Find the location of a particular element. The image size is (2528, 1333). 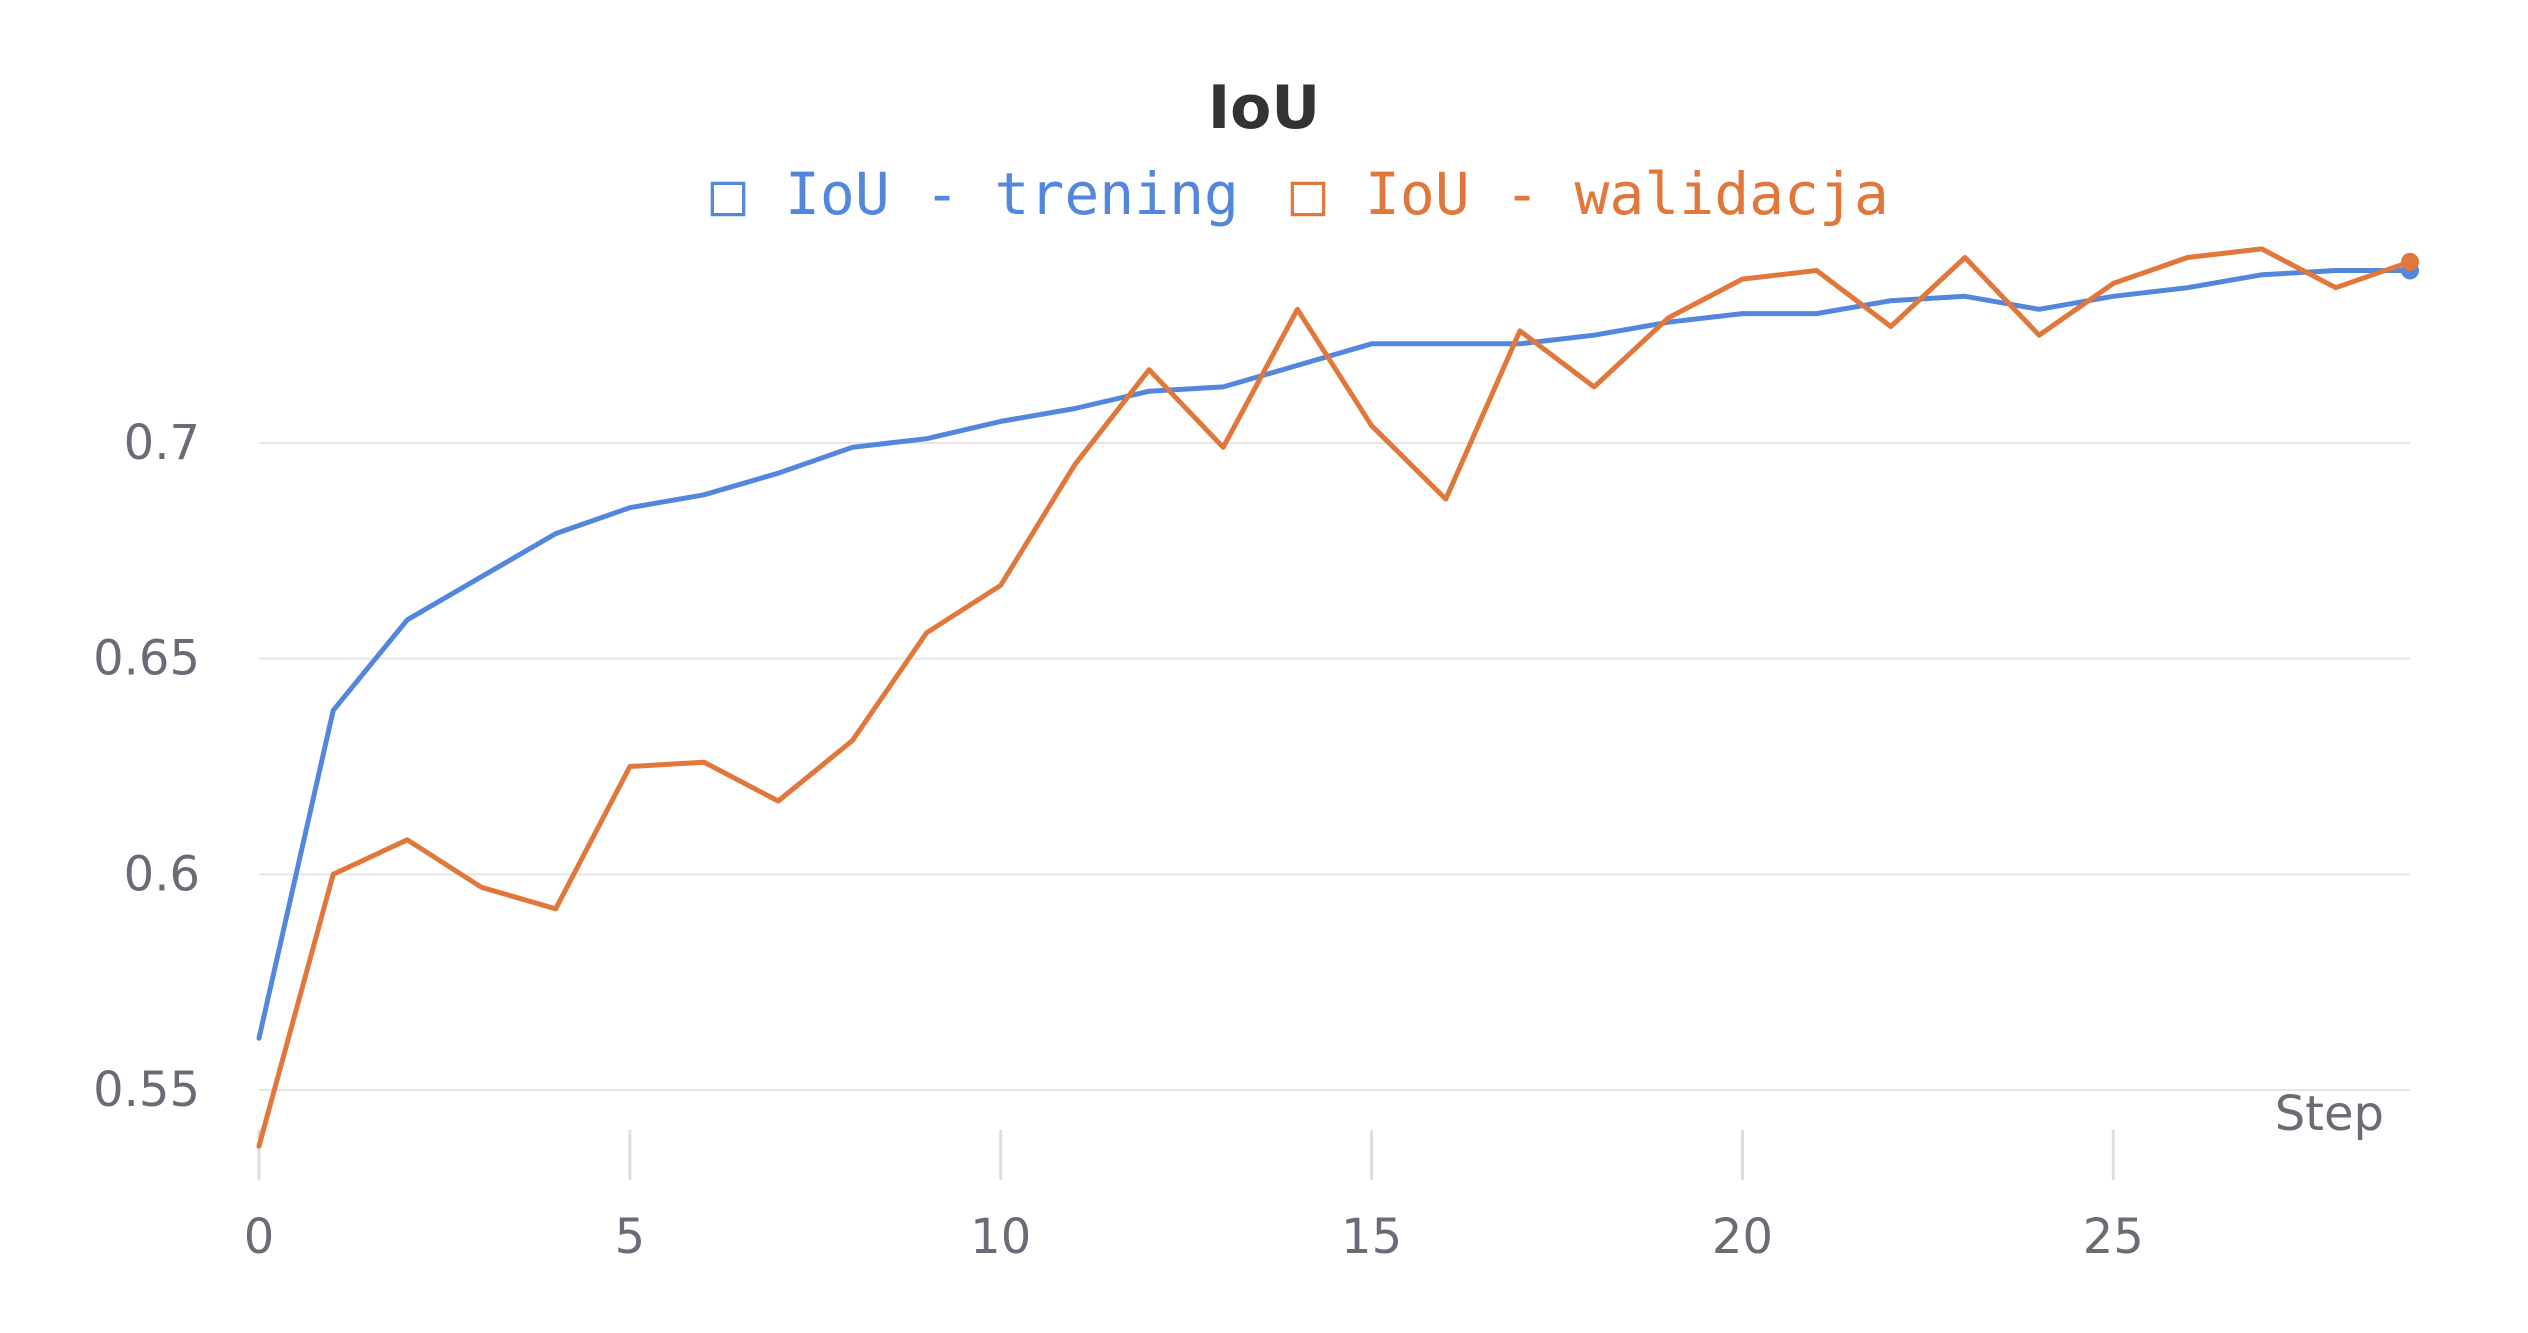

x-tick-label: 20 is located at coordinates (1742, 1237).